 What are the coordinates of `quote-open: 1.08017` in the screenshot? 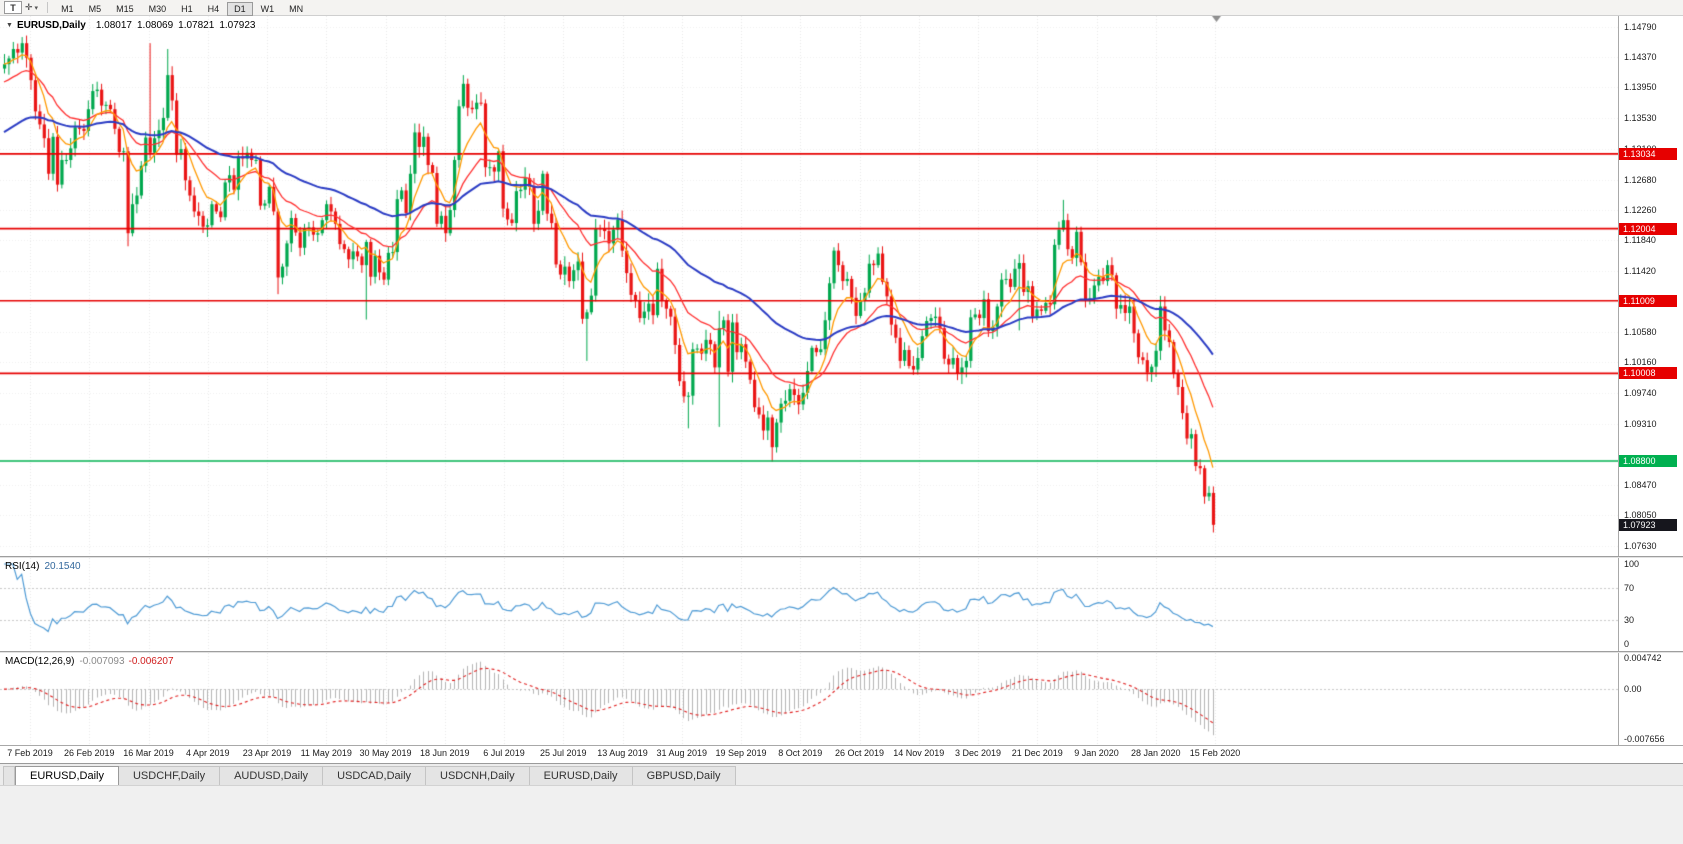 It's located at (113, 25).